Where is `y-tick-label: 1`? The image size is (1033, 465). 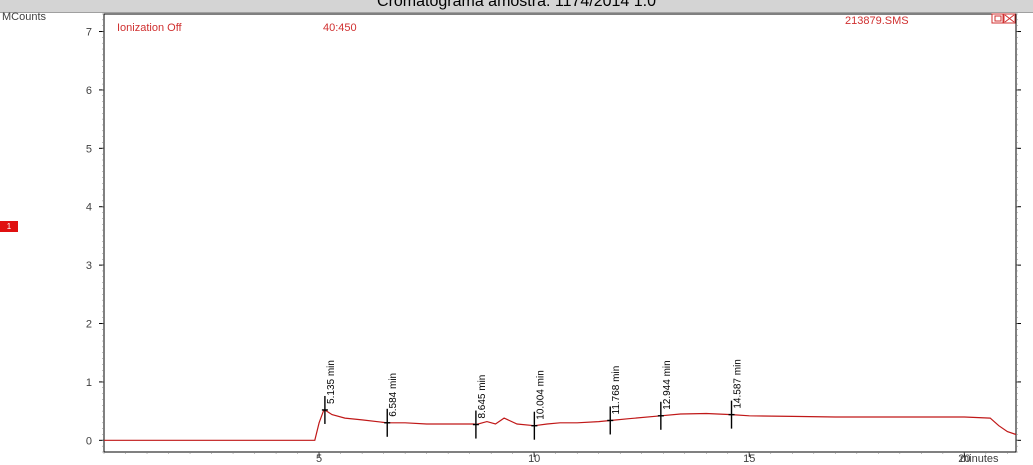
y-tick-label: 1 is located at coordinates (89, 383).